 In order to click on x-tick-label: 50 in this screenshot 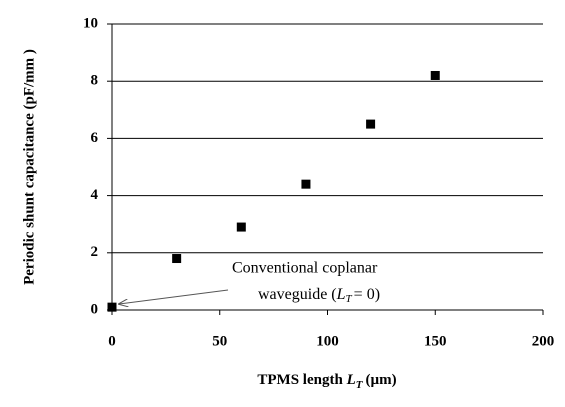, I will do `click(219, 341)`.